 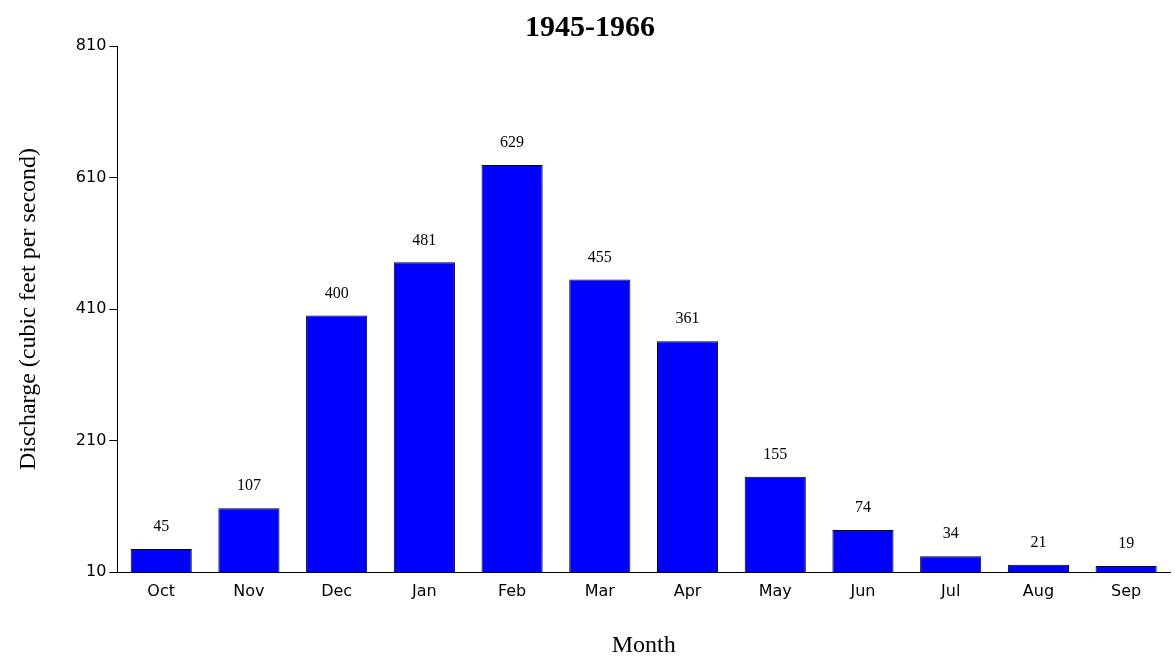 What do you see at coordinates (512, 142) in the screenshot?
I see `data-label: 629` at bounding box center [512, 142].